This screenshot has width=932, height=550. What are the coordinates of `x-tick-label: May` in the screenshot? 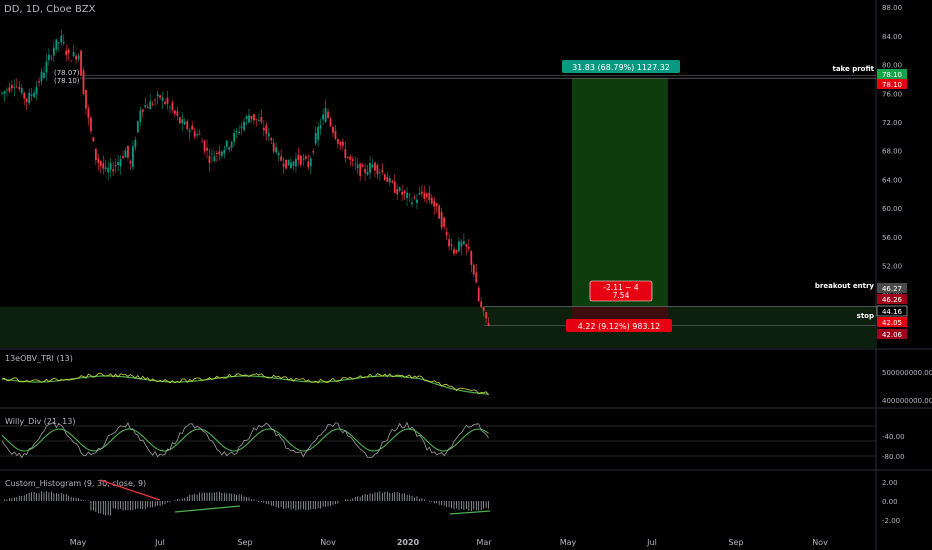 It's located at (568, 542).